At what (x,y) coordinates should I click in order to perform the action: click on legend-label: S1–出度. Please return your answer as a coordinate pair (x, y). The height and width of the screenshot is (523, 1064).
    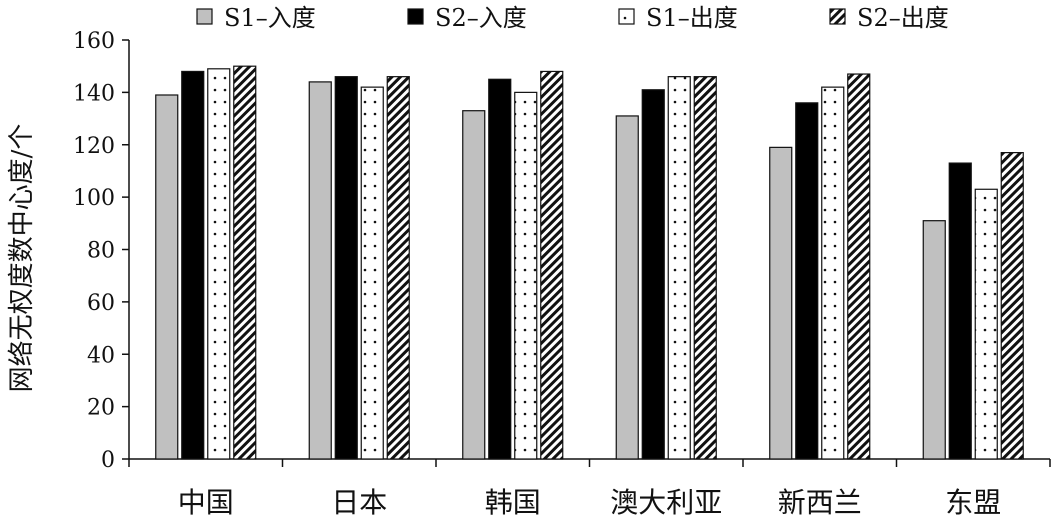
    Looking at the image, I should click on (692, 18).